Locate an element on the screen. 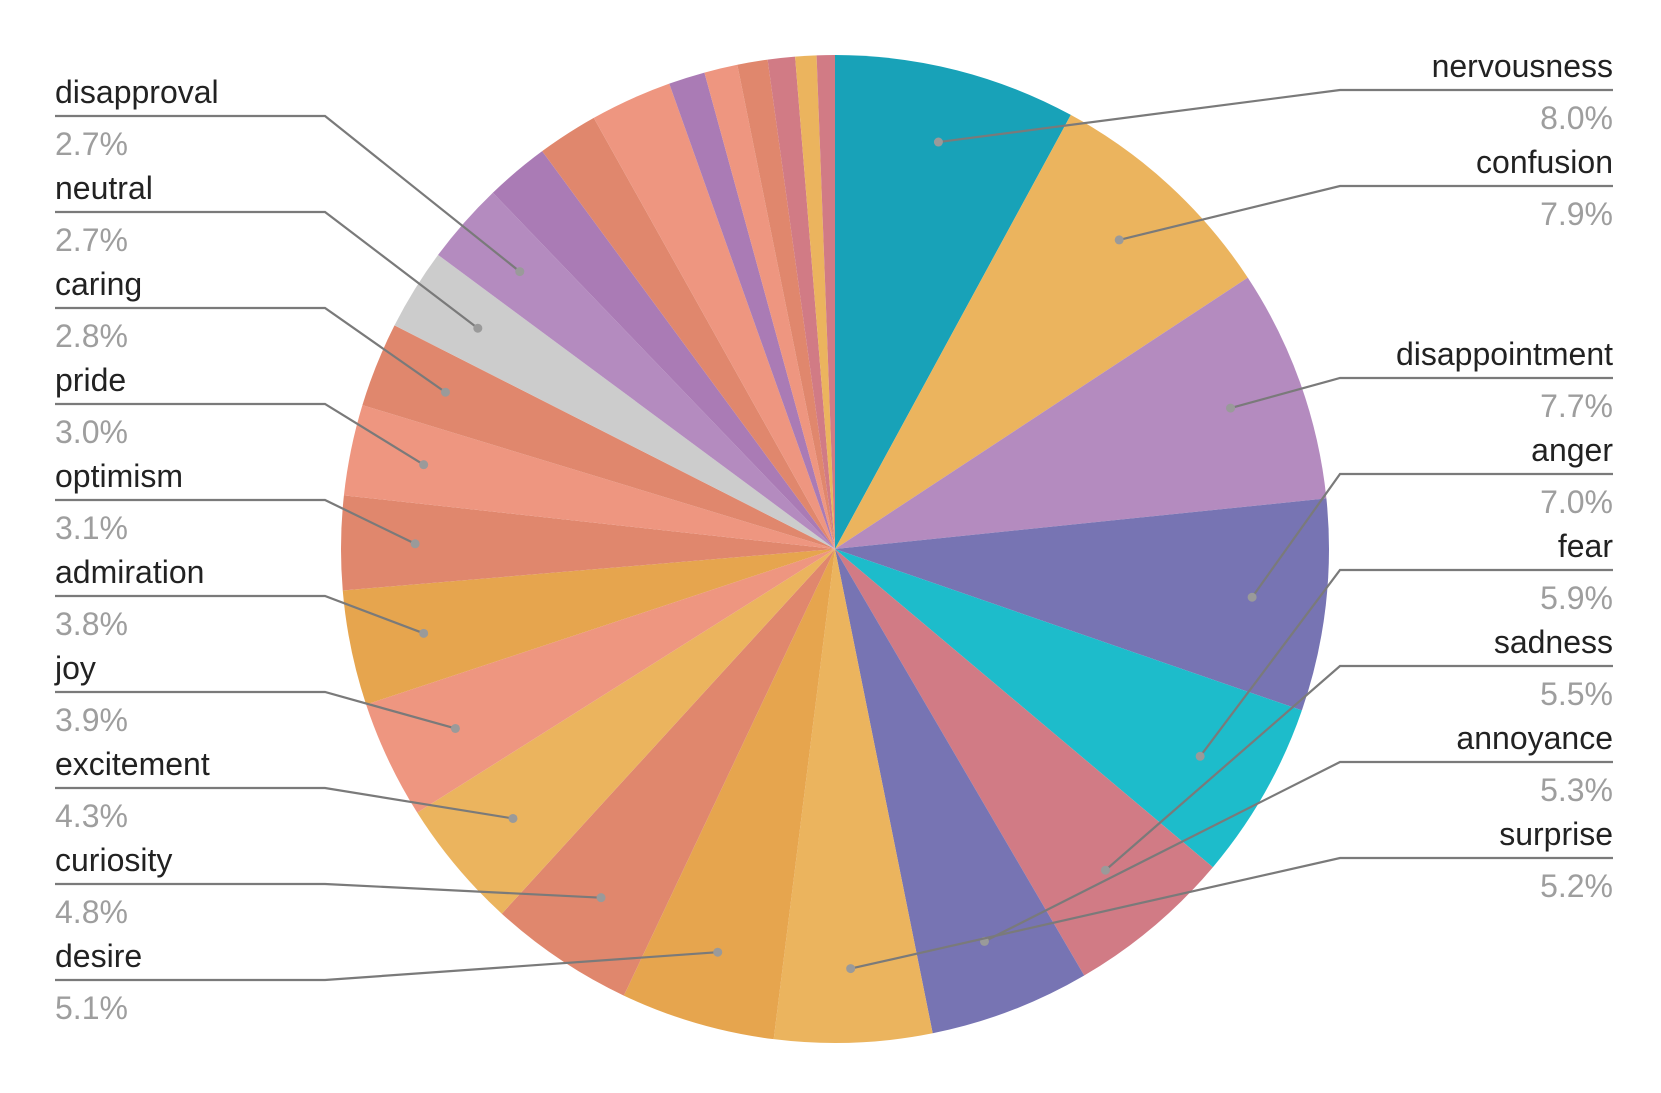  leader-line-surprise is located at coordinates (1231, 913).